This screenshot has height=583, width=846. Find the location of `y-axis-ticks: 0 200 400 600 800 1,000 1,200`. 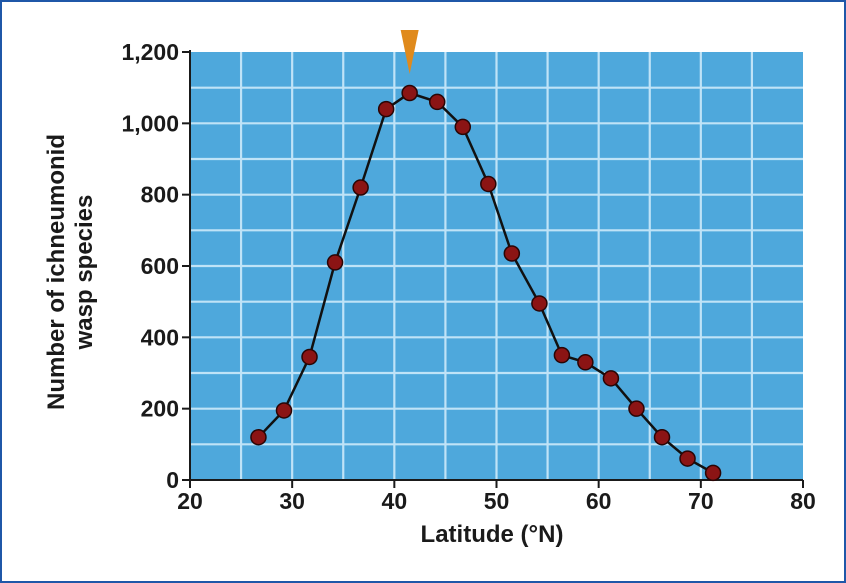

y-axis-ticks: 0 200 400 600 800 1,000 1,200 is located at coordinates (155, 266).